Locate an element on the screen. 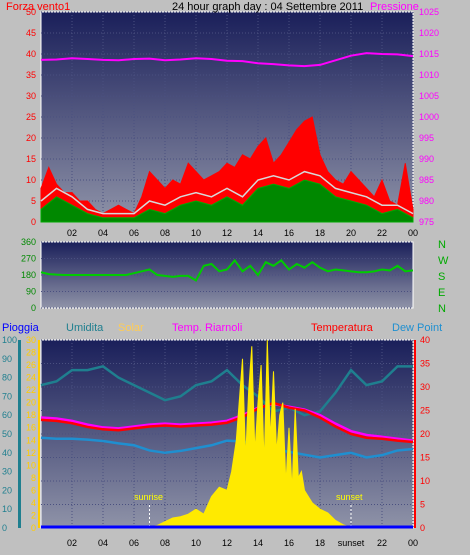 The image size is (470, 555). solar-y-tick: 16 is located at coordinates (31, 428).